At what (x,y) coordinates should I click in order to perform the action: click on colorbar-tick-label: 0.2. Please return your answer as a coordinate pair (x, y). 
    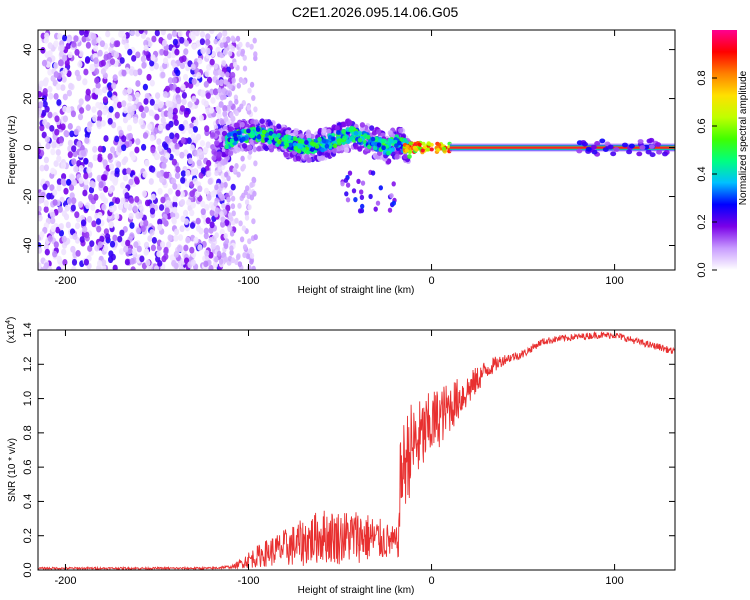
    Looking at the image, I should click on (702, 221).